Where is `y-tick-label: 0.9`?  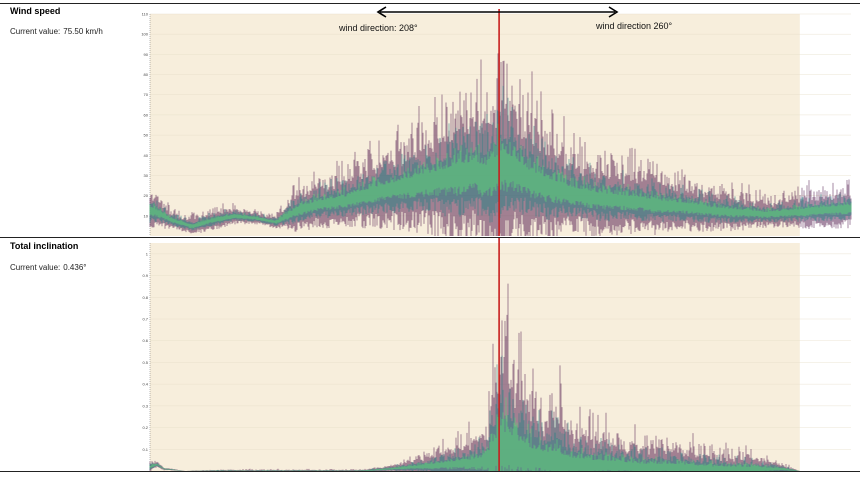 y-tick-label: 0.9 is located at coordinates (145, 275).